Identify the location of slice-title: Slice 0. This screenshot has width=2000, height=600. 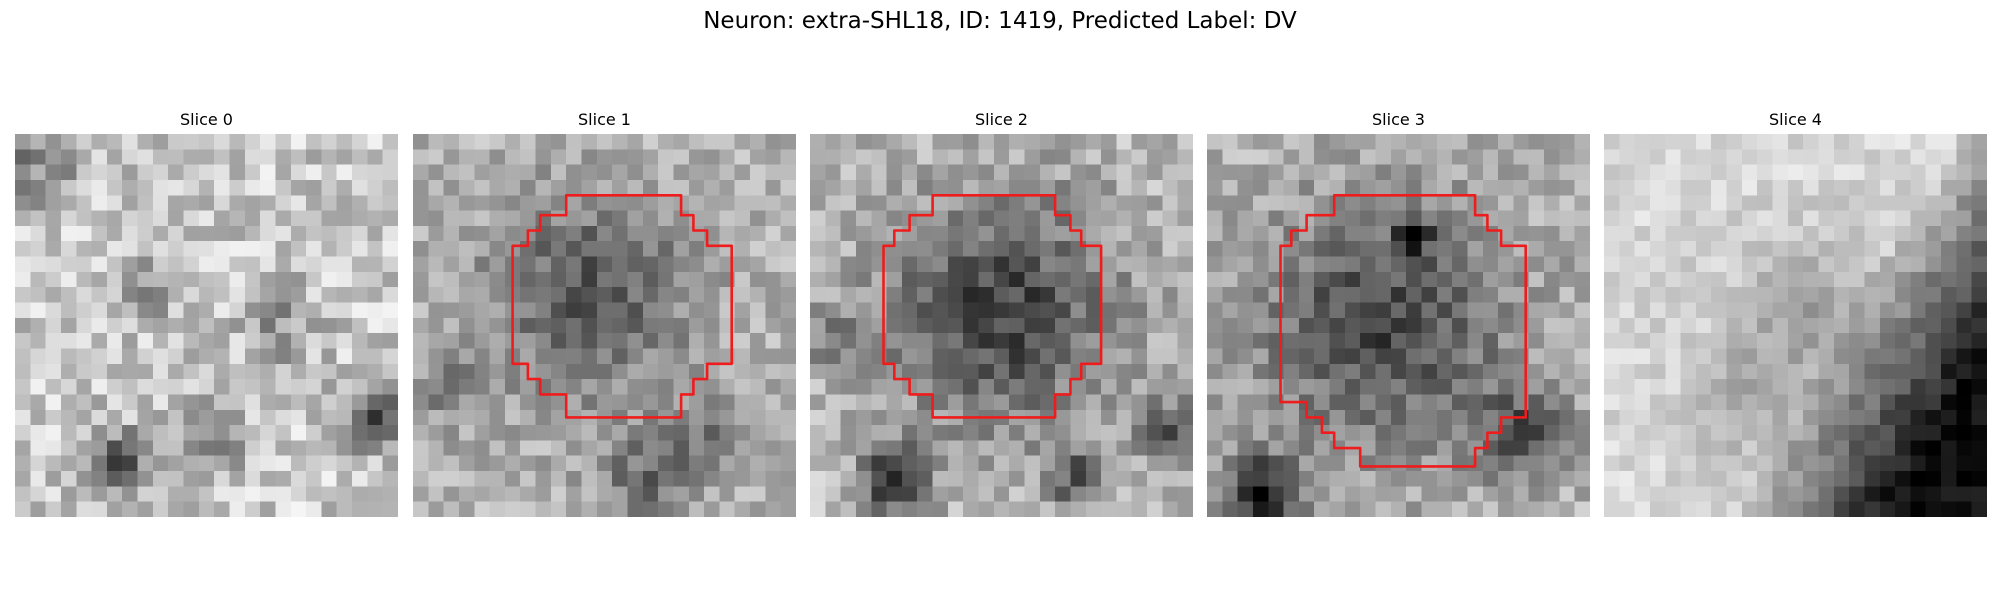
(206, 119).